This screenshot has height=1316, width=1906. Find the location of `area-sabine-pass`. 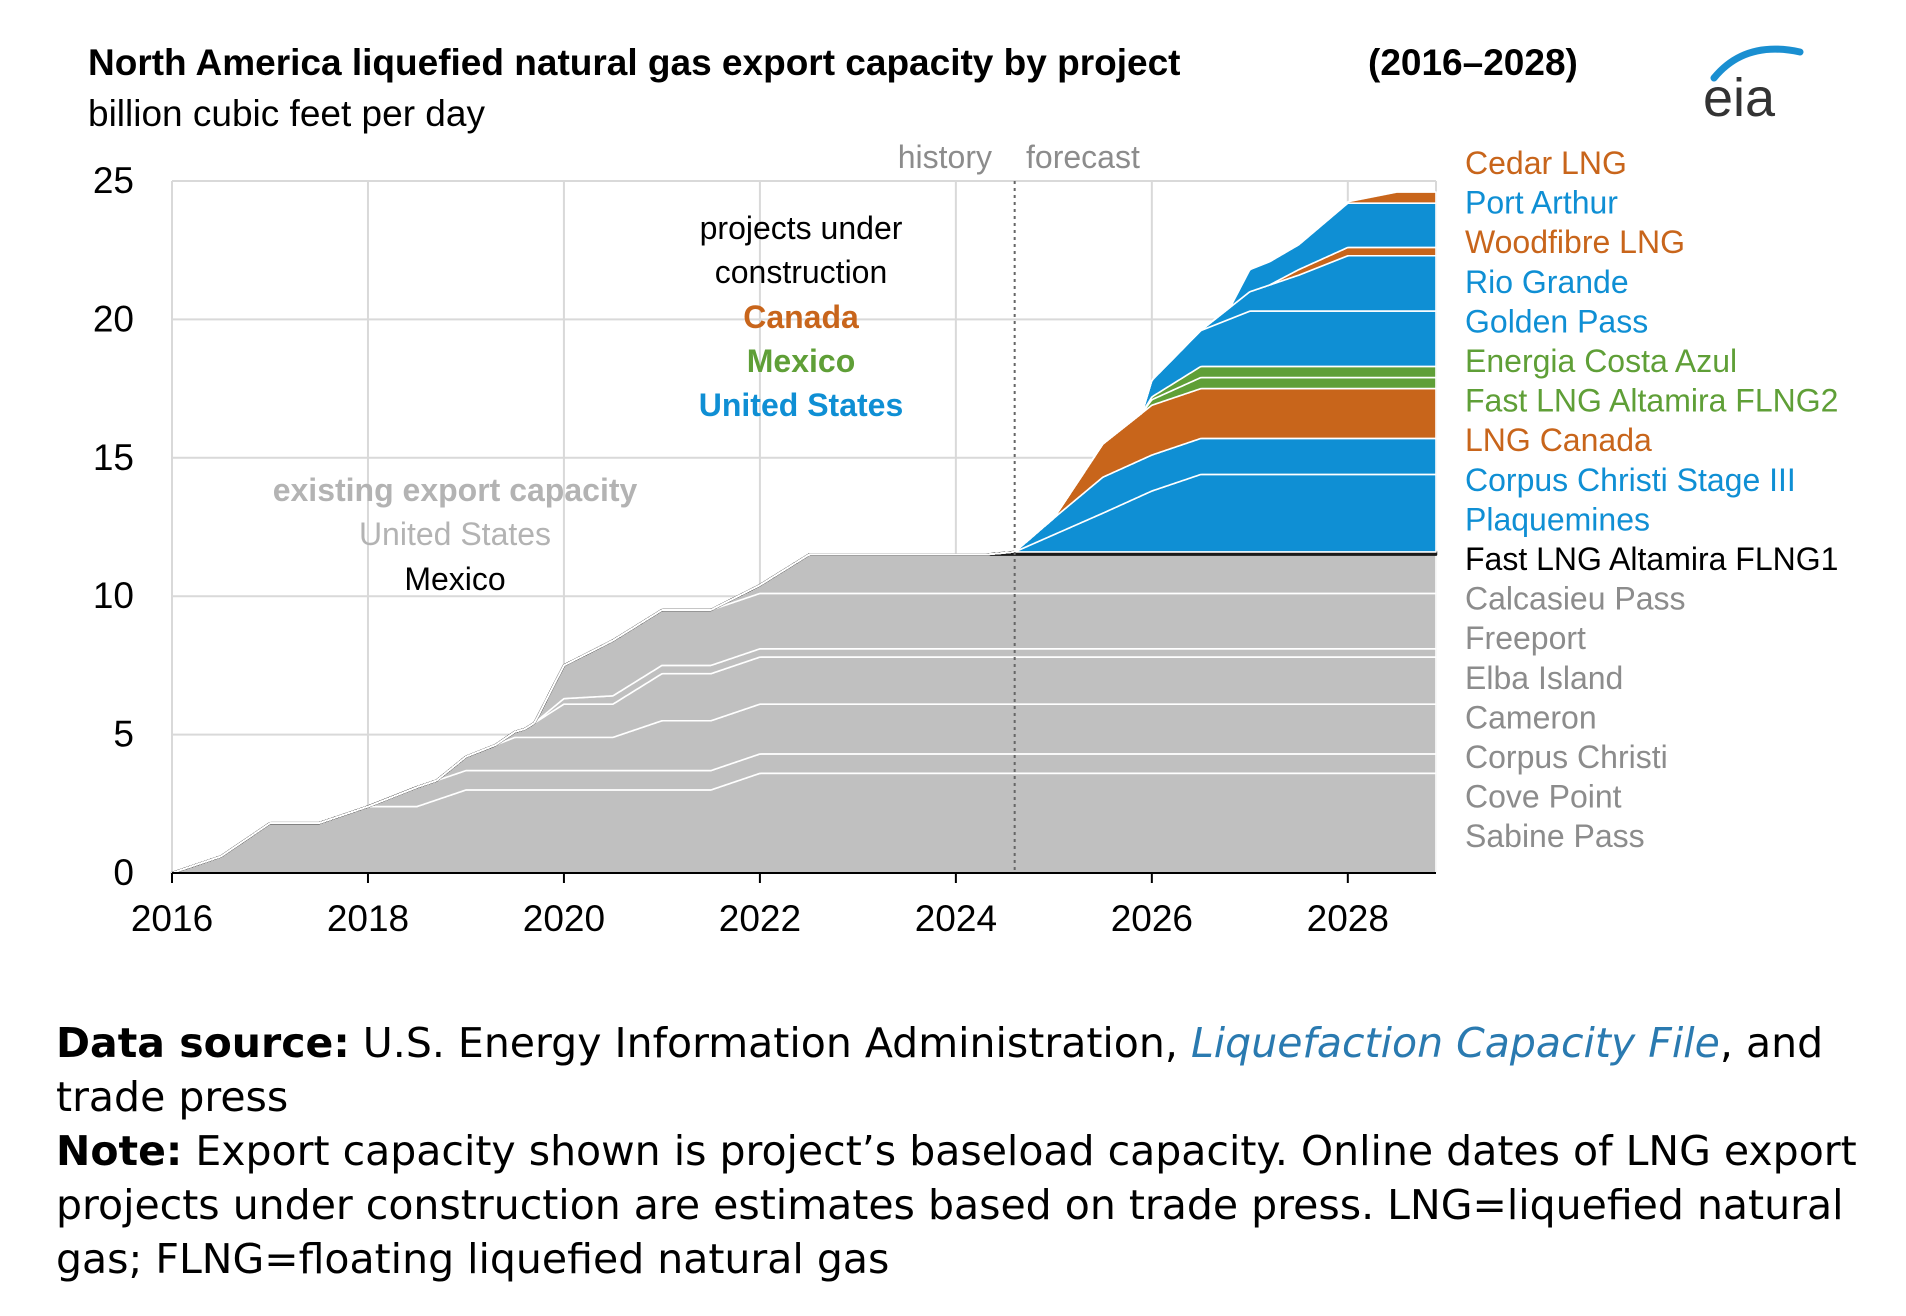

area-sabine-pass is located at coordinates (804, 823).